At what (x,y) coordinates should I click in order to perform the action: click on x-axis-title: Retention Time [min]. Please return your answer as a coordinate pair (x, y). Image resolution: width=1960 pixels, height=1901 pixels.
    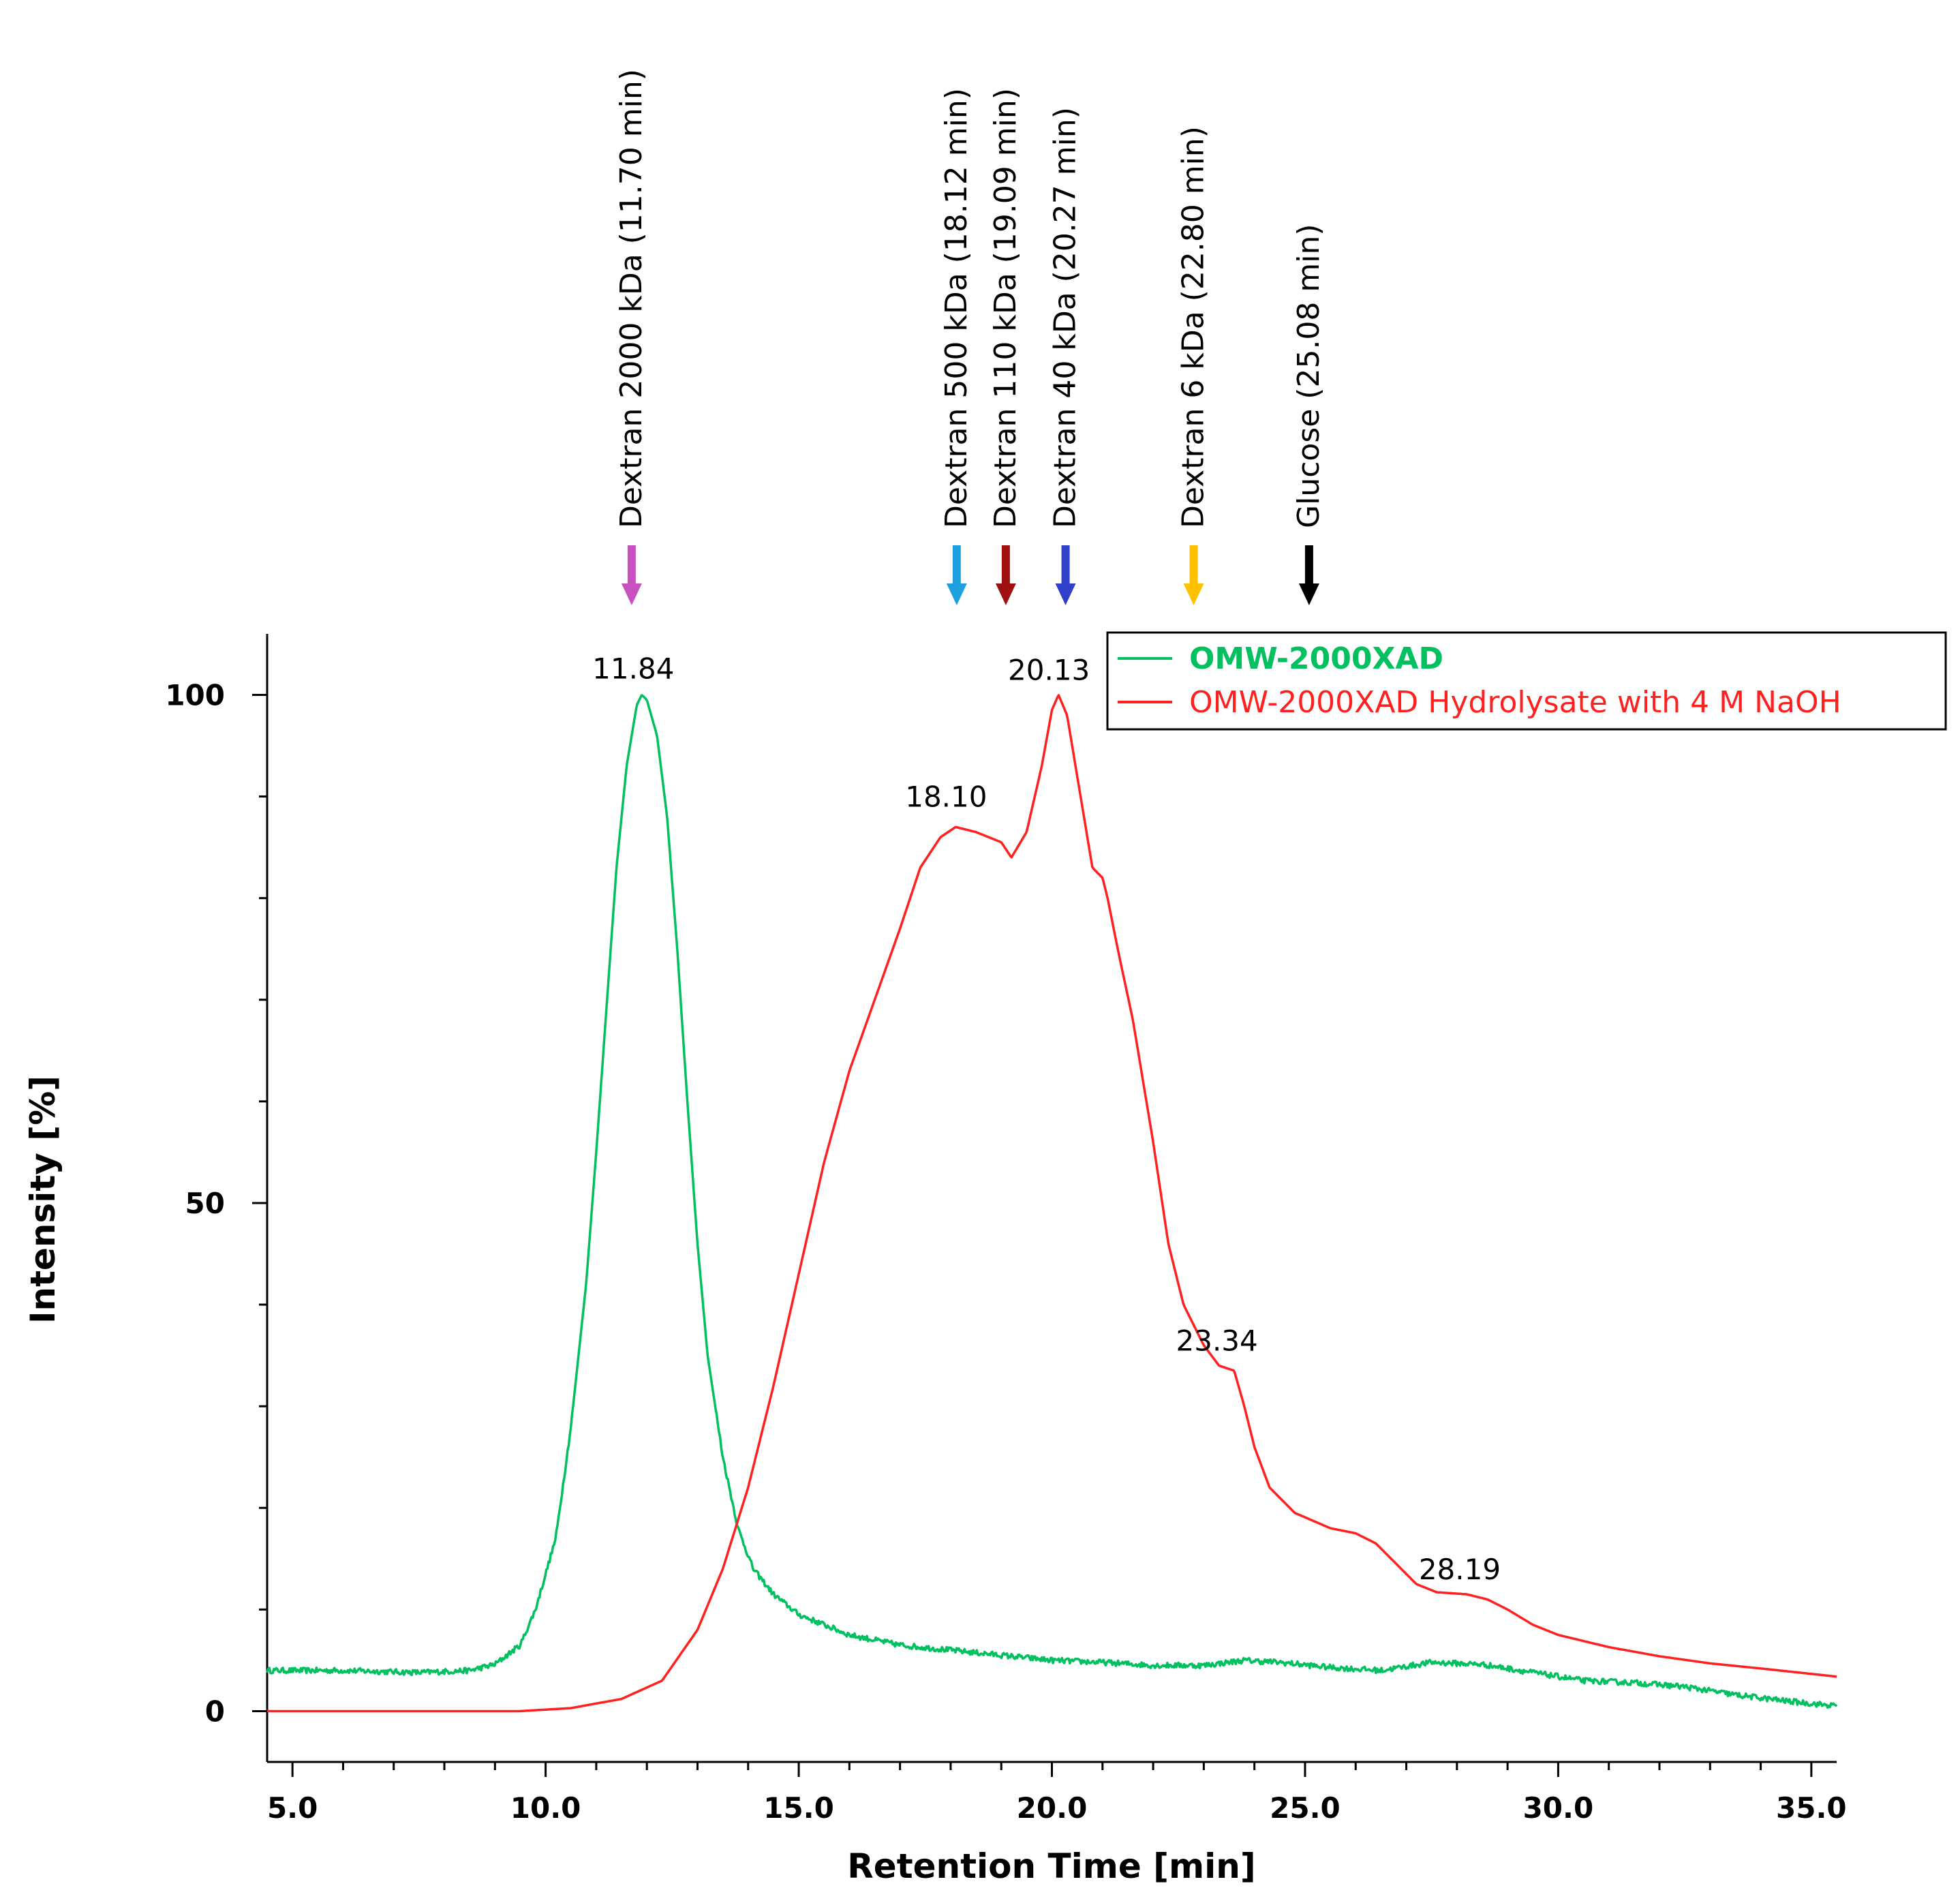
    Looking at the image, I should click on (1051, 1866).